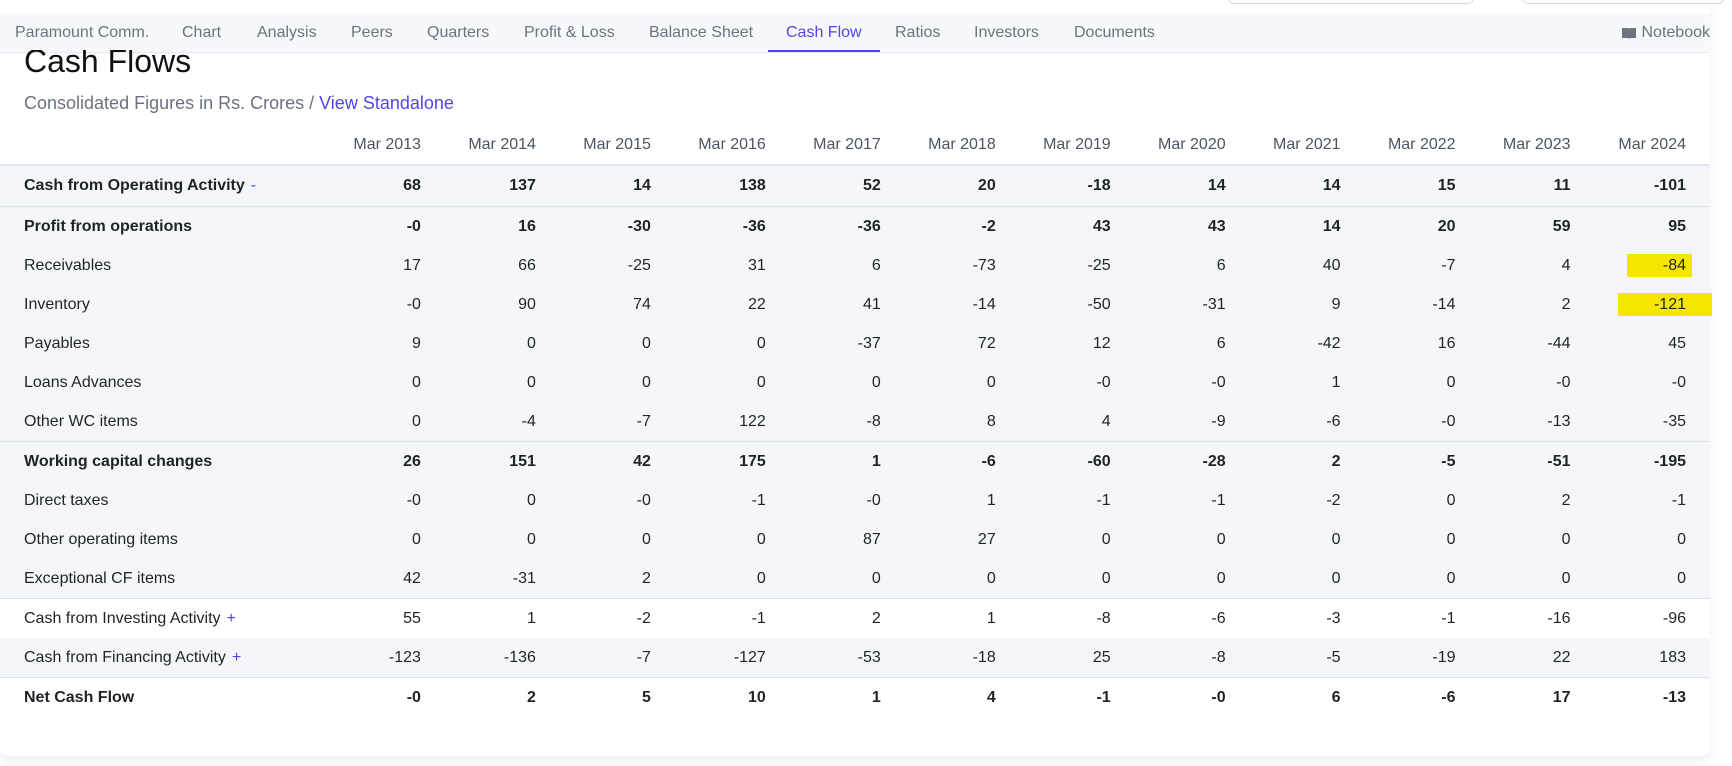 Image resolution: width=1732 pixels, height=766 pixels. Describe the element at coordinates (1006, 32) in the screenshot. I see `tab-investors: Investors` at that location.